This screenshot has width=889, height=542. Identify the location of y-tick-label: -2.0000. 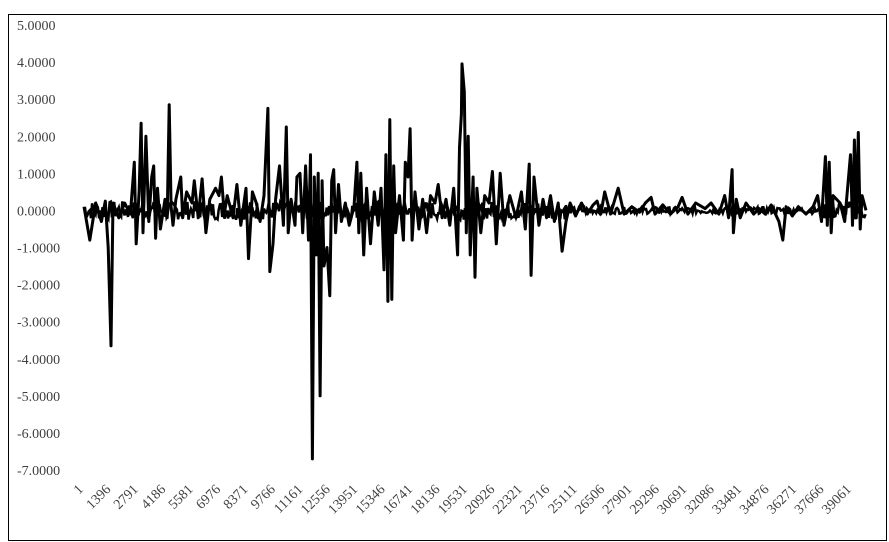
(38, 286).